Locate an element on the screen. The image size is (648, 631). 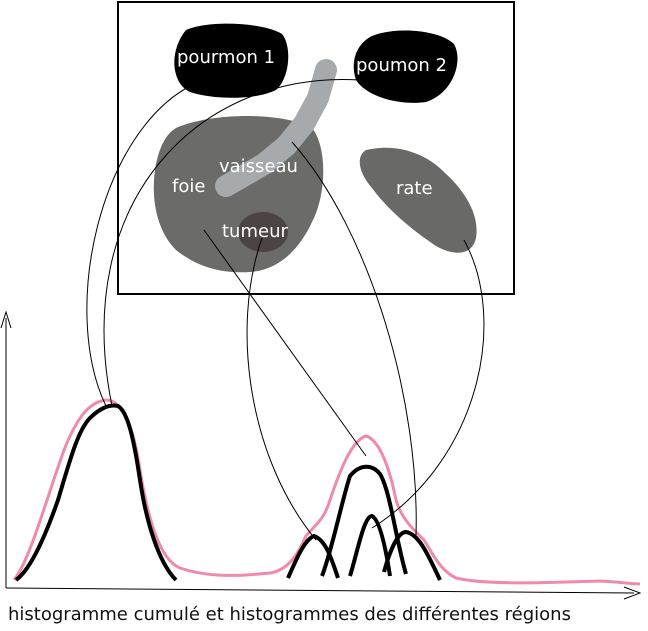
histogram-tumeur is located at coordinates (313, 556).